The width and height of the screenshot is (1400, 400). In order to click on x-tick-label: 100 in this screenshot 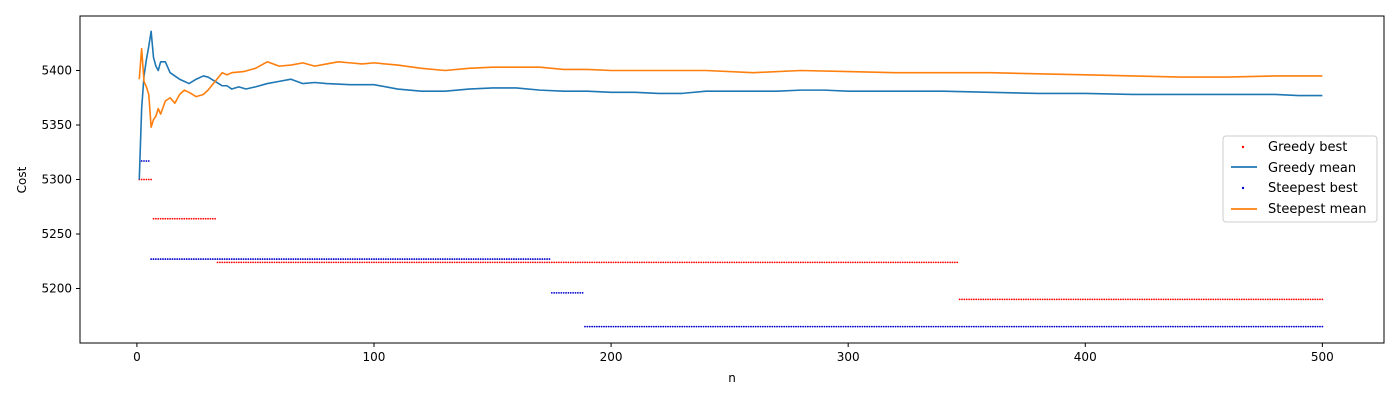, I will do `click(374, 357)`.